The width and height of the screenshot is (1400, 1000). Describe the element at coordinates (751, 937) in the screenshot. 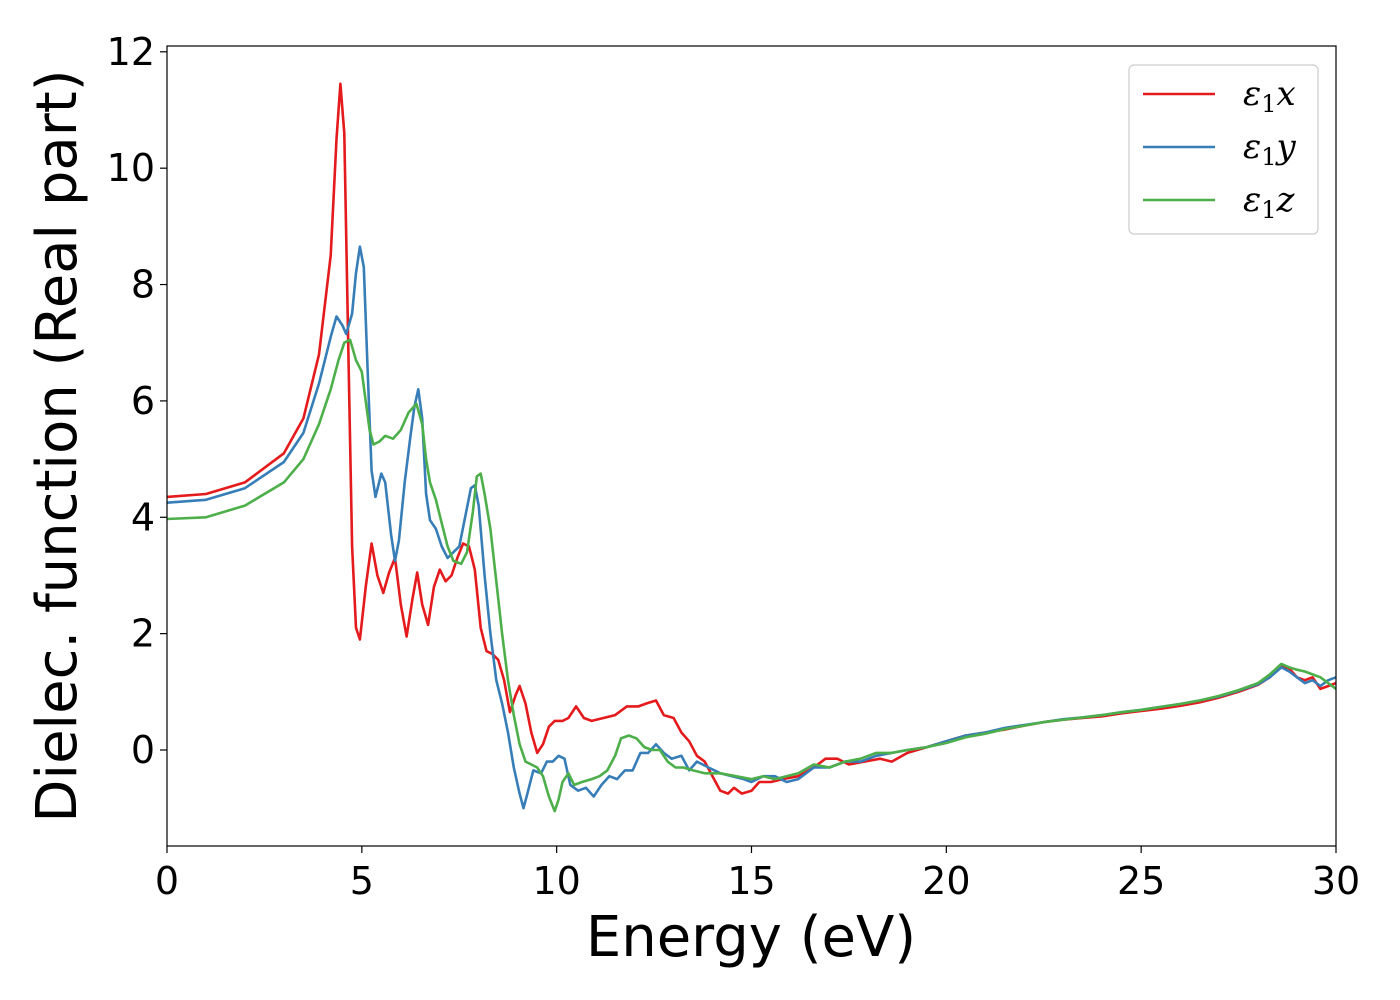

I see `x-axis-title: Energy (eV)` at that location.